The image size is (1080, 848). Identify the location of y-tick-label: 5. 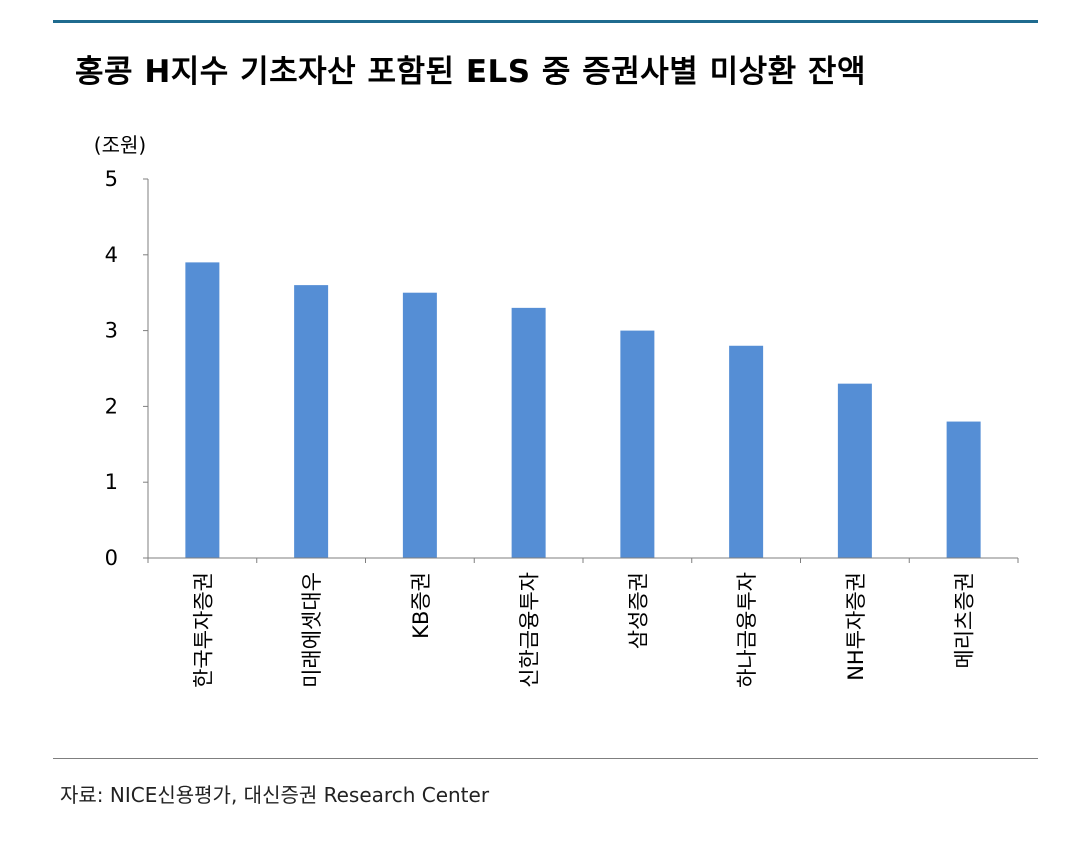
(111, 179).